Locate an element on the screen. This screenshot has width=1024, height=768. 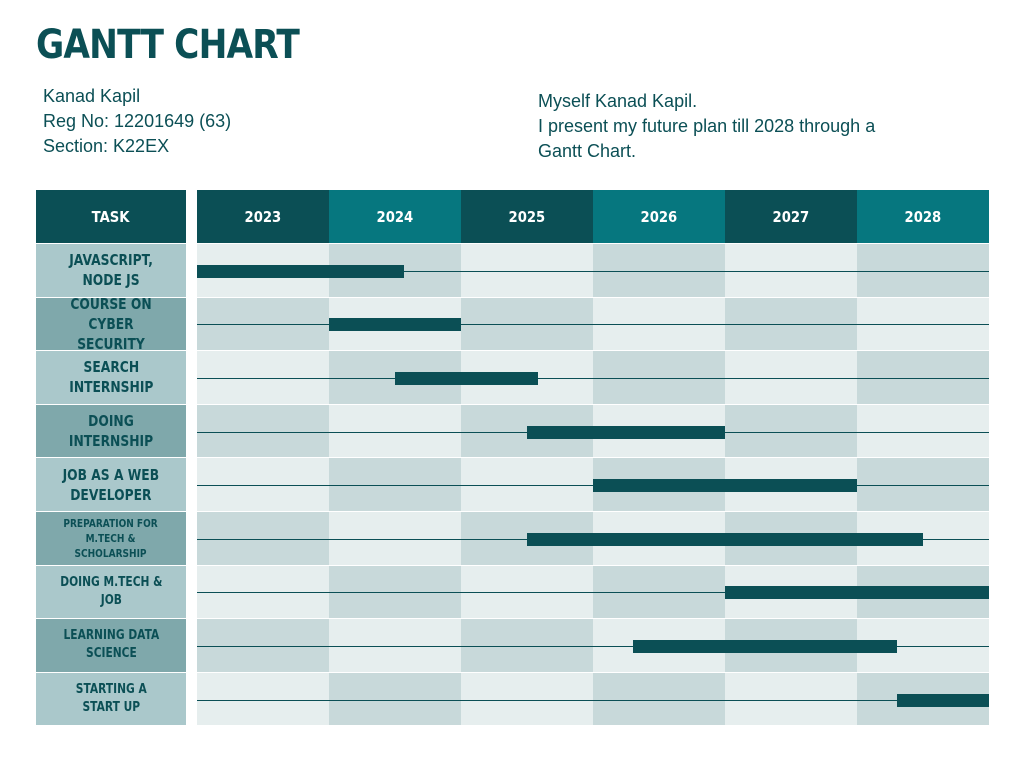
task-label: SEARCH INTERNSHIP is located at coordinates (111, 377).